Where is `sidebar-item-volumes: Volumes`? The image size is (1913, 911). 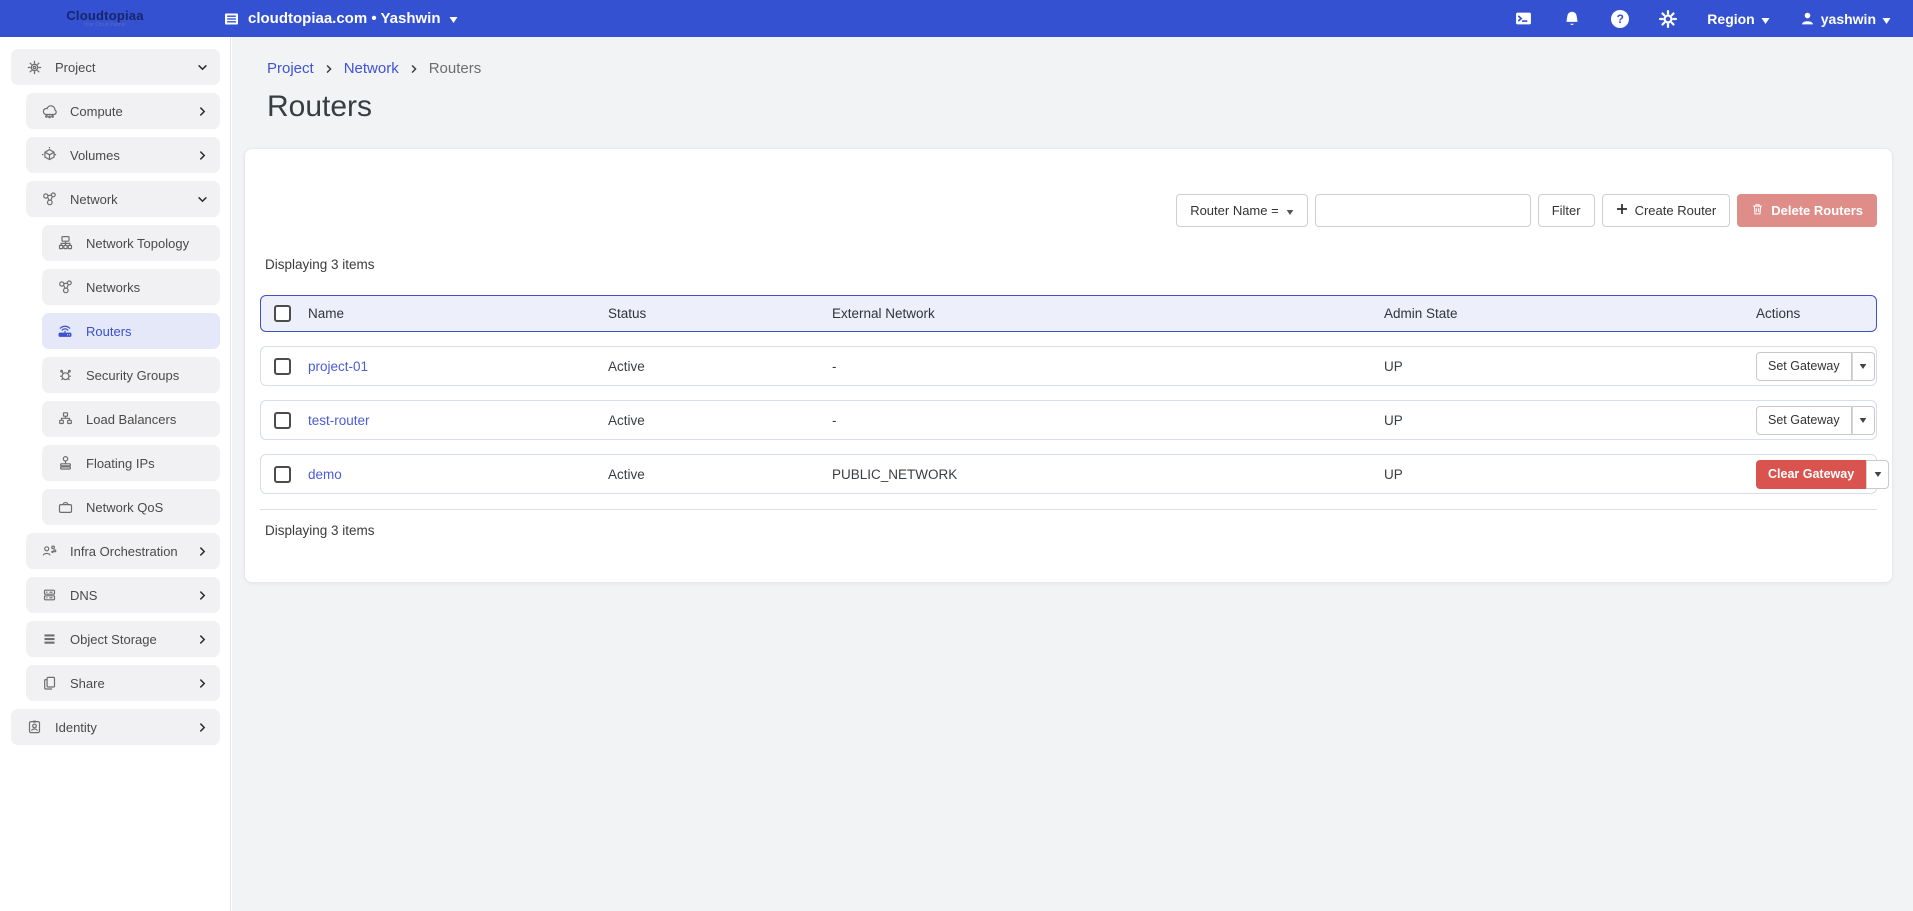
sidebar-item-volumes: Volumes is located at coordinates (123, 155).